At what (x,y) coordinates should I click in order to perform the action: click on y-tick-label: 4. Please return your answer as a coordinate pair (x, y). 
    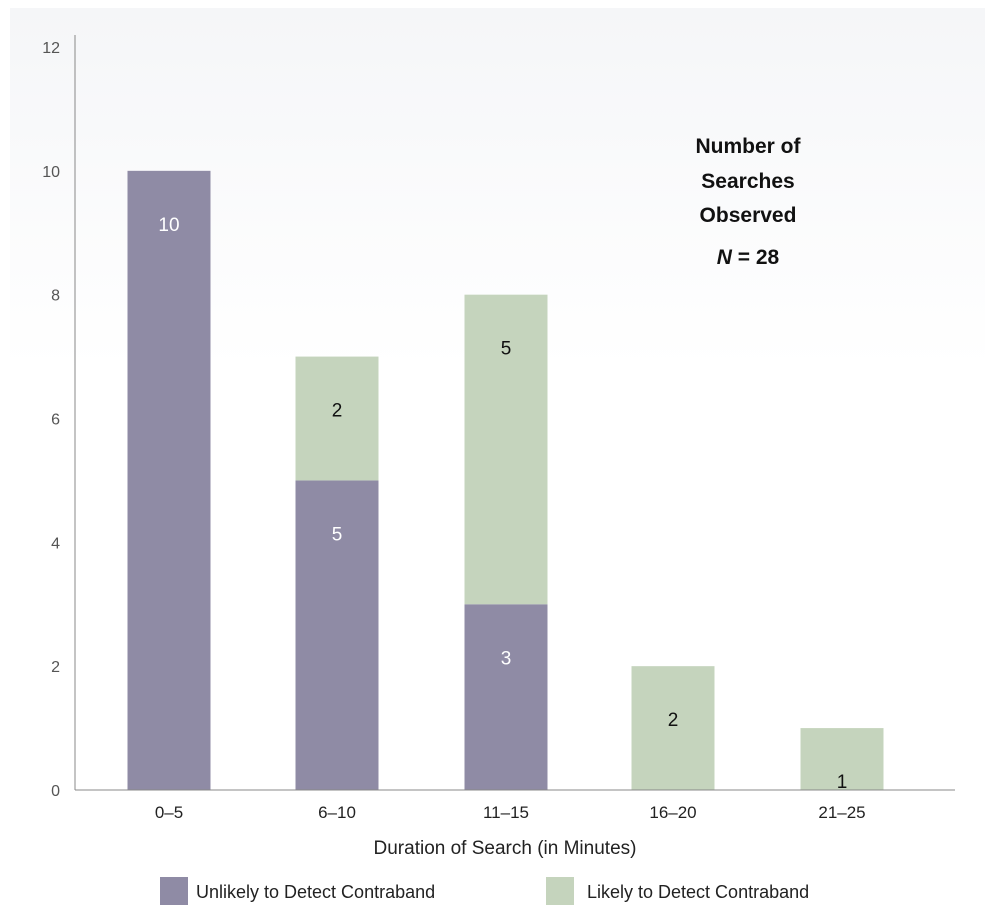
    Looking at the image, I should click on (55, 543).